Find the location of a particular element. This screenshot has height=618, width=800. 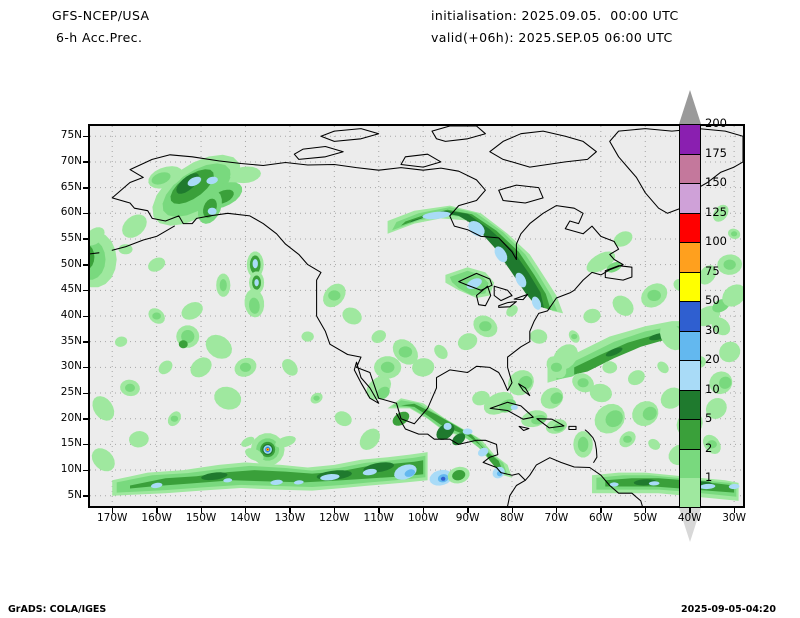

lat-tick-label: 5N is located at coordinates (74, 494).